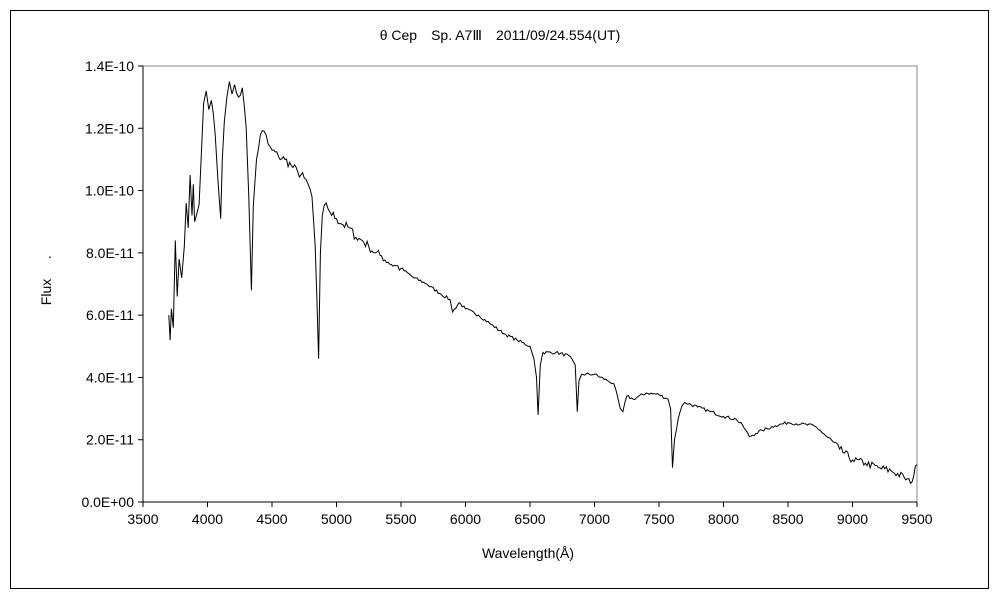 This screenshot has height=600, width=1000. What do you see at coordinates (50, 253) in the screenshot?
I see `y-axis-label-mark: .` at bounding box center [50, 253].